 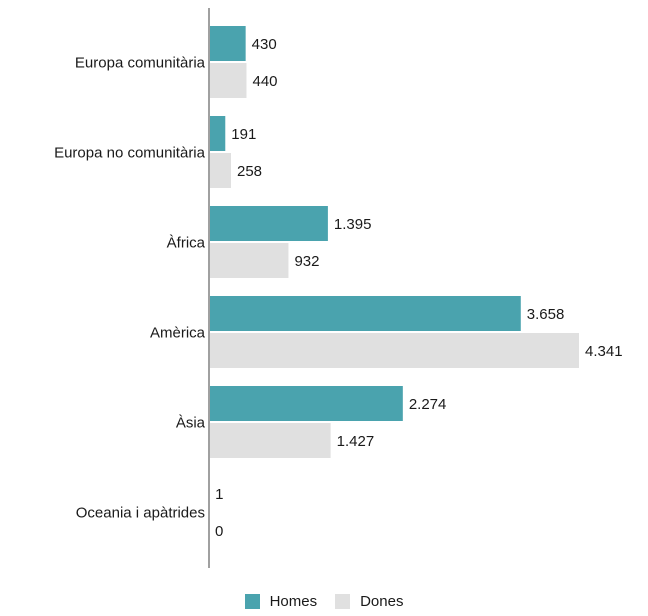 What do you see at coordinates (219, 531) in the screenshot?
I see `value-label-dones-oceania-i-apatrides: 0` at bounding box center [219, 531].